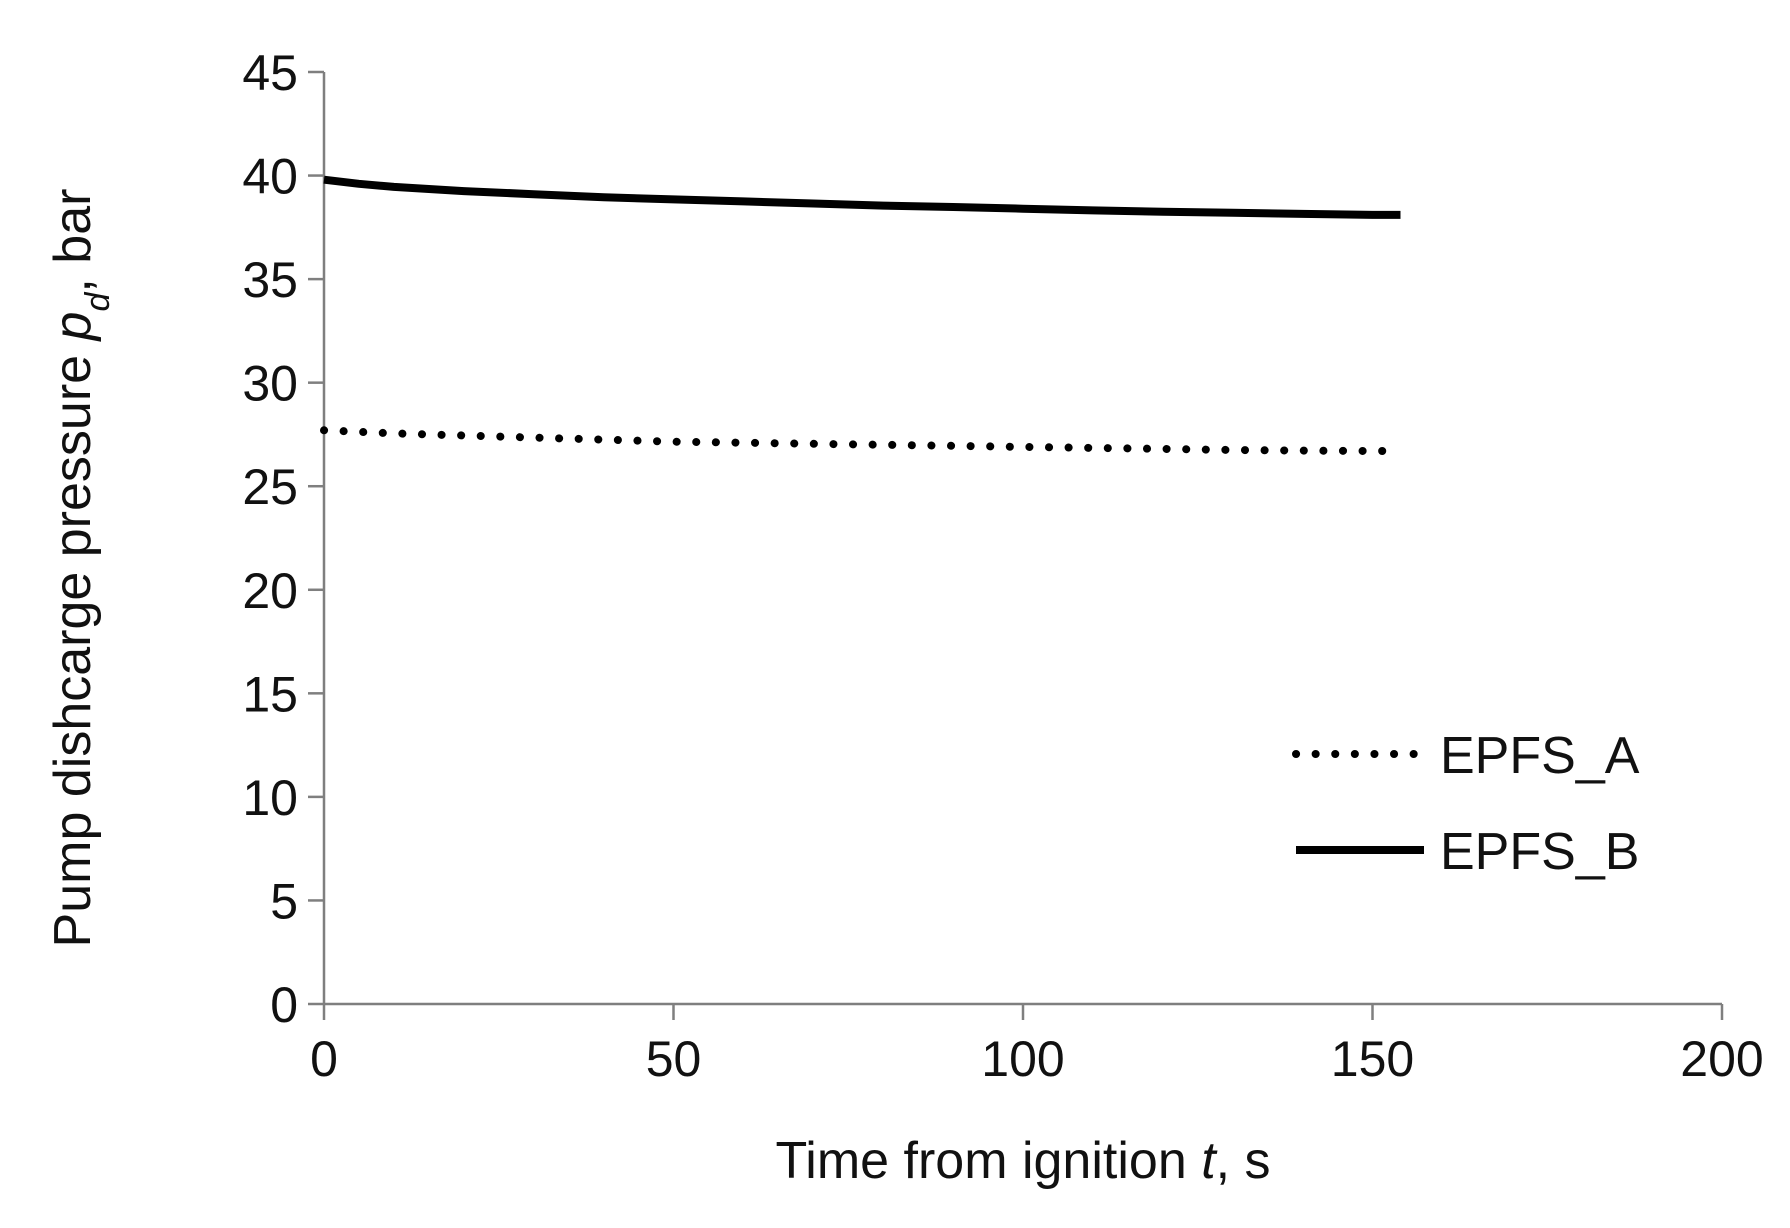 Image resolution: width=1790 pixels, height=1228 pixels. I want to click on y-axis-title-unit: , bar, so click(73, 241).